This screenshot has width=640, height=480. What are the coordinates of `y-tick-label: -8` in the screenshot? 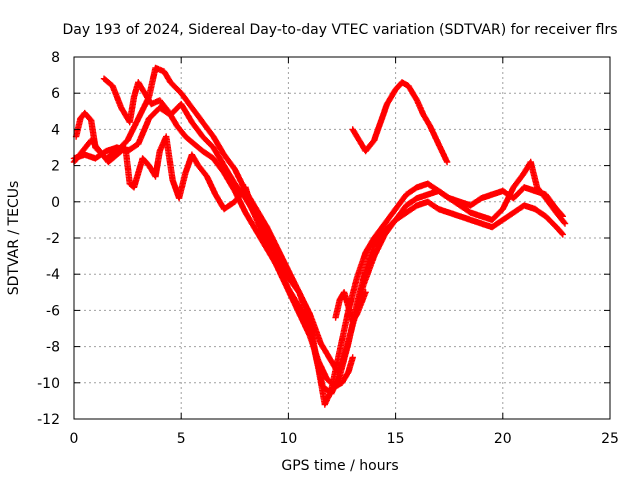 It's located at (53, 348).